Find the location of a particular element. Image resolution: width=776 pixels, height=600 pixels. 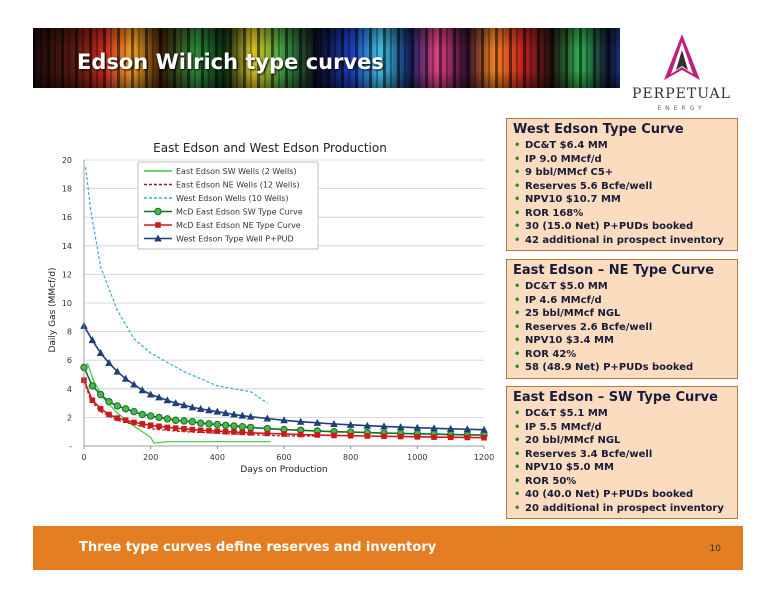

list-item: ROR 42% is located at coordinates (622, 355).